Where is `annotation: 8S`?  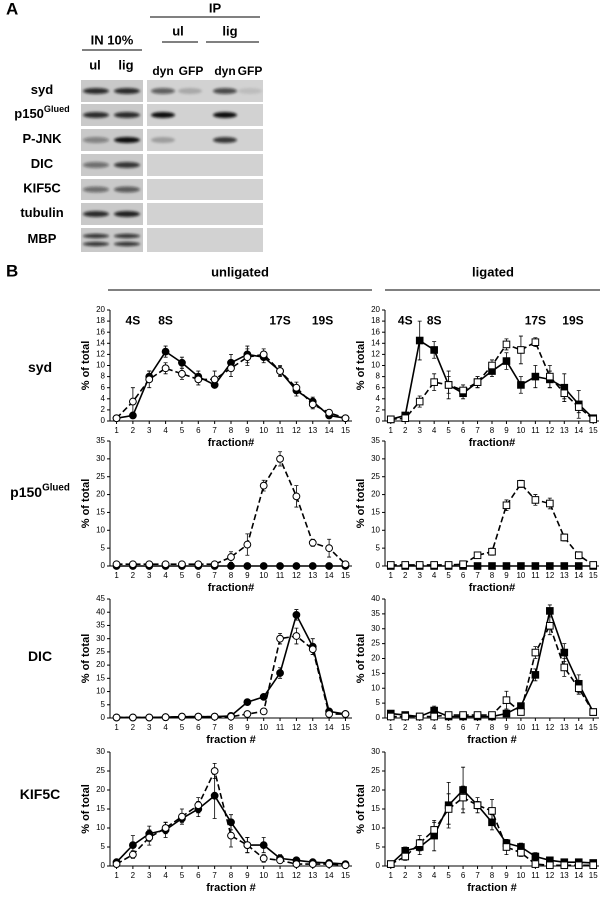
annotation: 8S is located at coordinates (165, 320).